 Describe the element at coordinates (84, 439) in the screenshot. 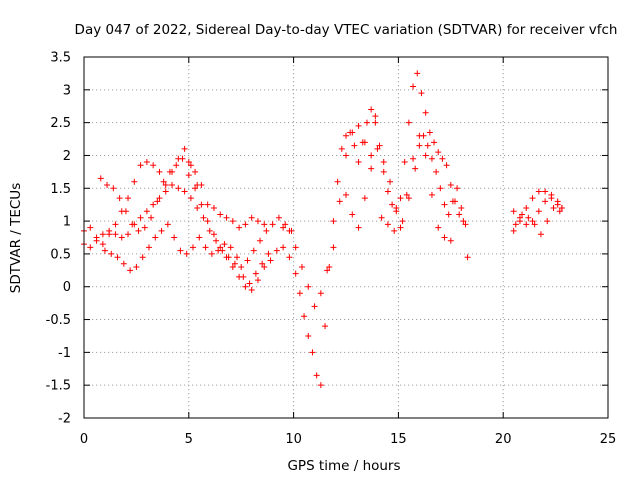

I see `x-tick-label: 0` at that location.